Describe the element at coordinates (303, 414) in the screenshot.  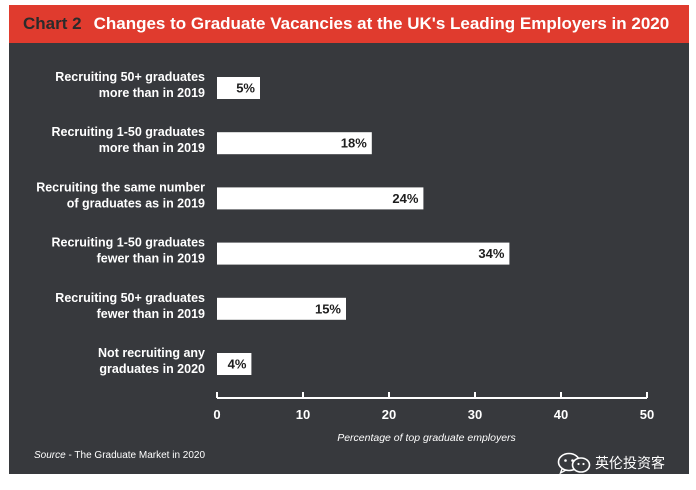
I see `x-tick-label-10: 10` at that location.